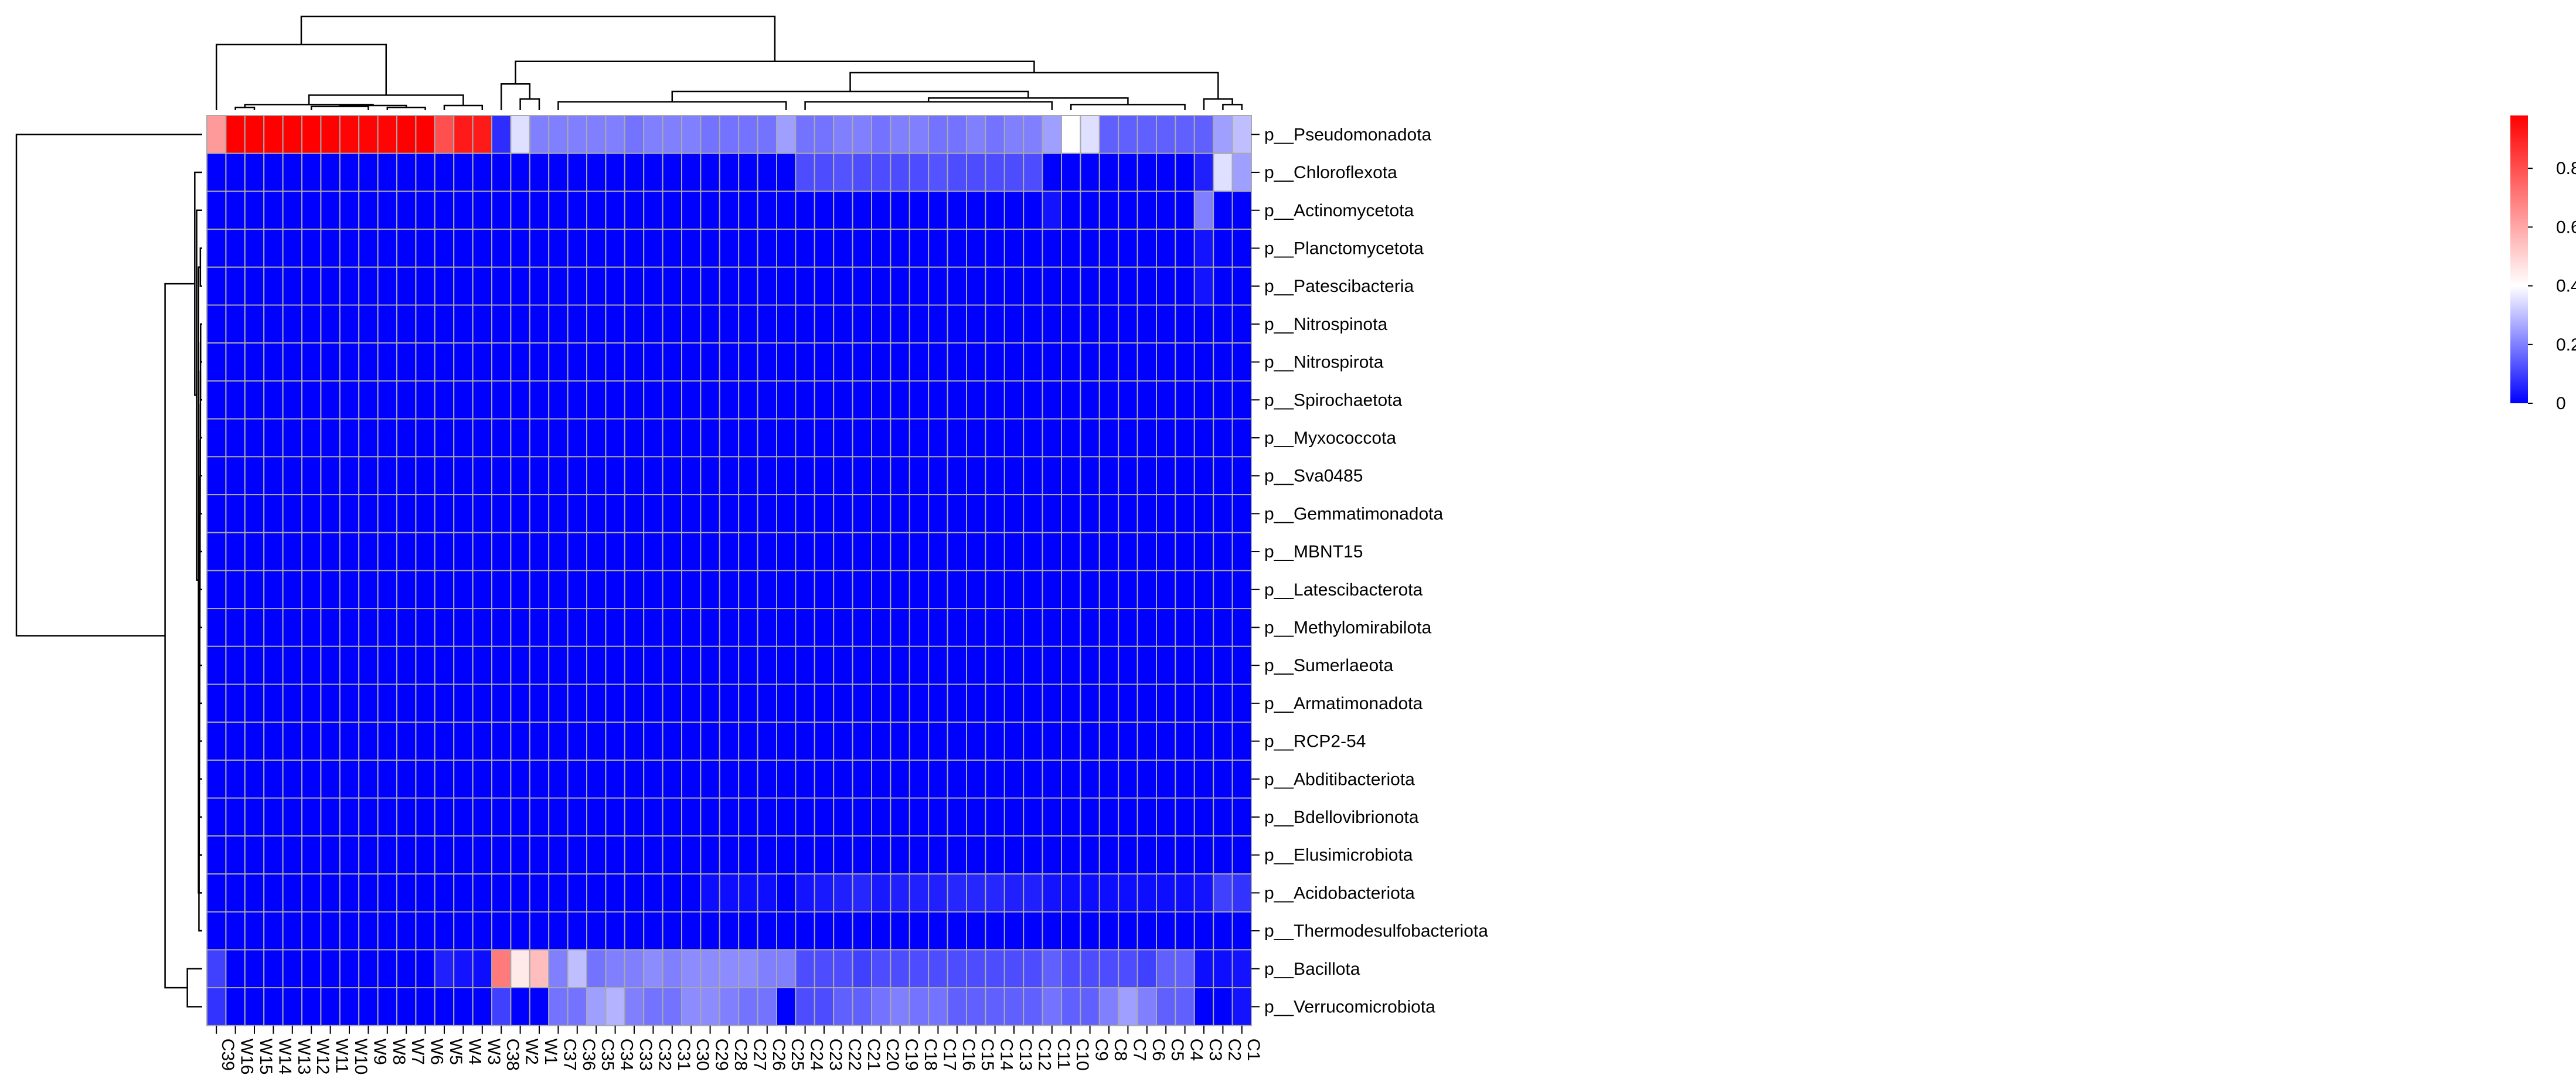 This screenshot has width=2576, height=1082. What do you see at coordinates (2561, 403) in the screenshot?
I see `colorbar-tick-label: 0` at bounding box center [2561, 403].